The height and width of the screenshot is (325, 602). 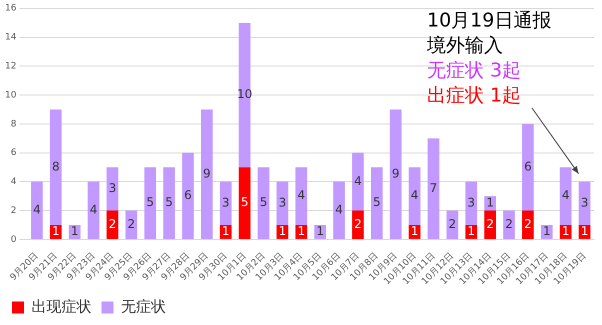 I want to click on data-label: 10, so click(x=244, y=94).